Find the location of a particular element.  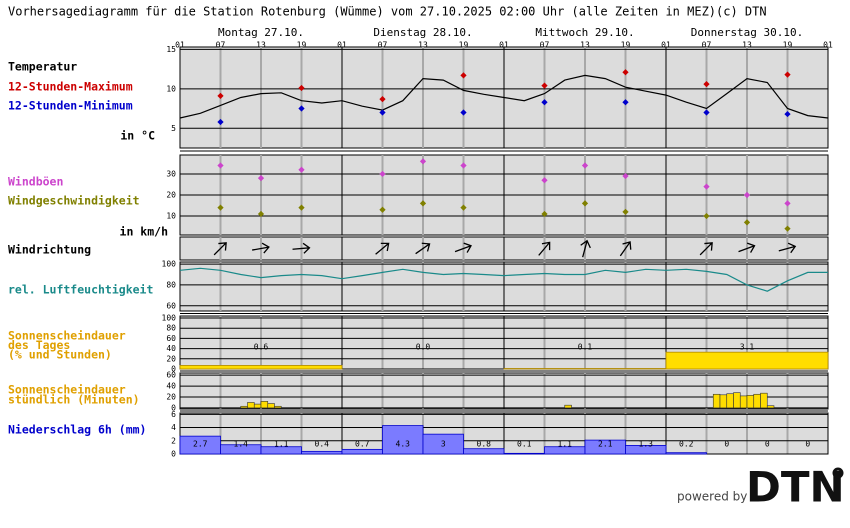

row-label: des Tages is located at coordinates (39, 345).